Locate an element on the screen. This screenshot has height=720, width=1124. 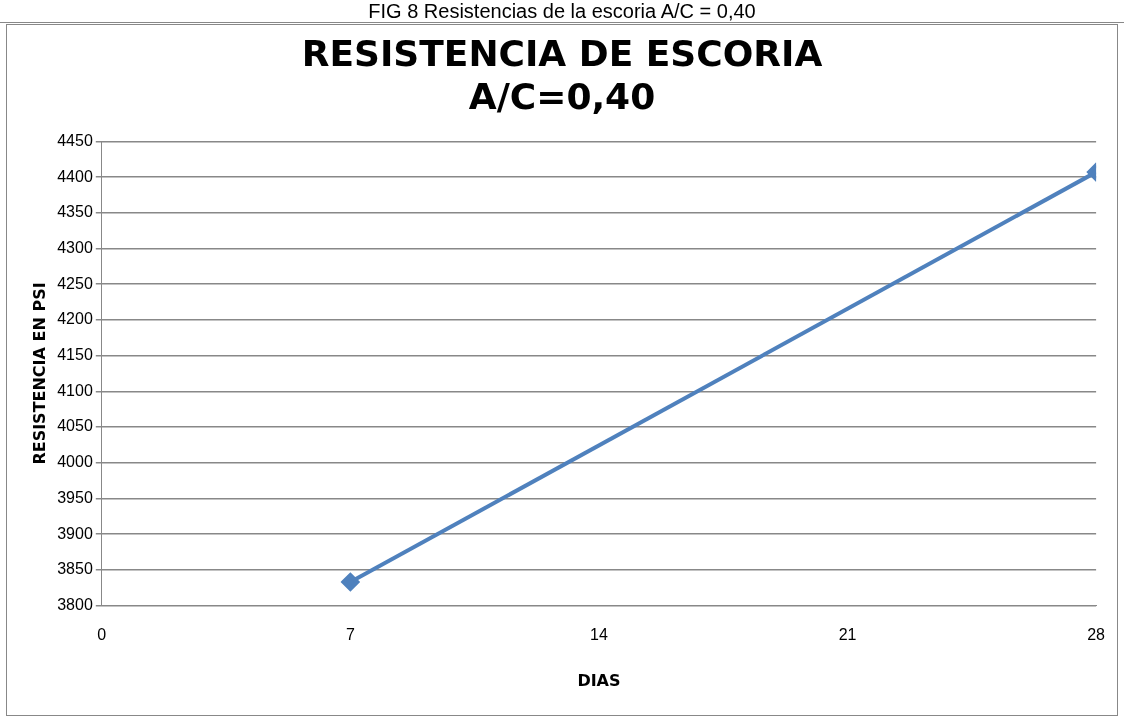
x-tick-label: 28 is located at coordinates (1096, 634).